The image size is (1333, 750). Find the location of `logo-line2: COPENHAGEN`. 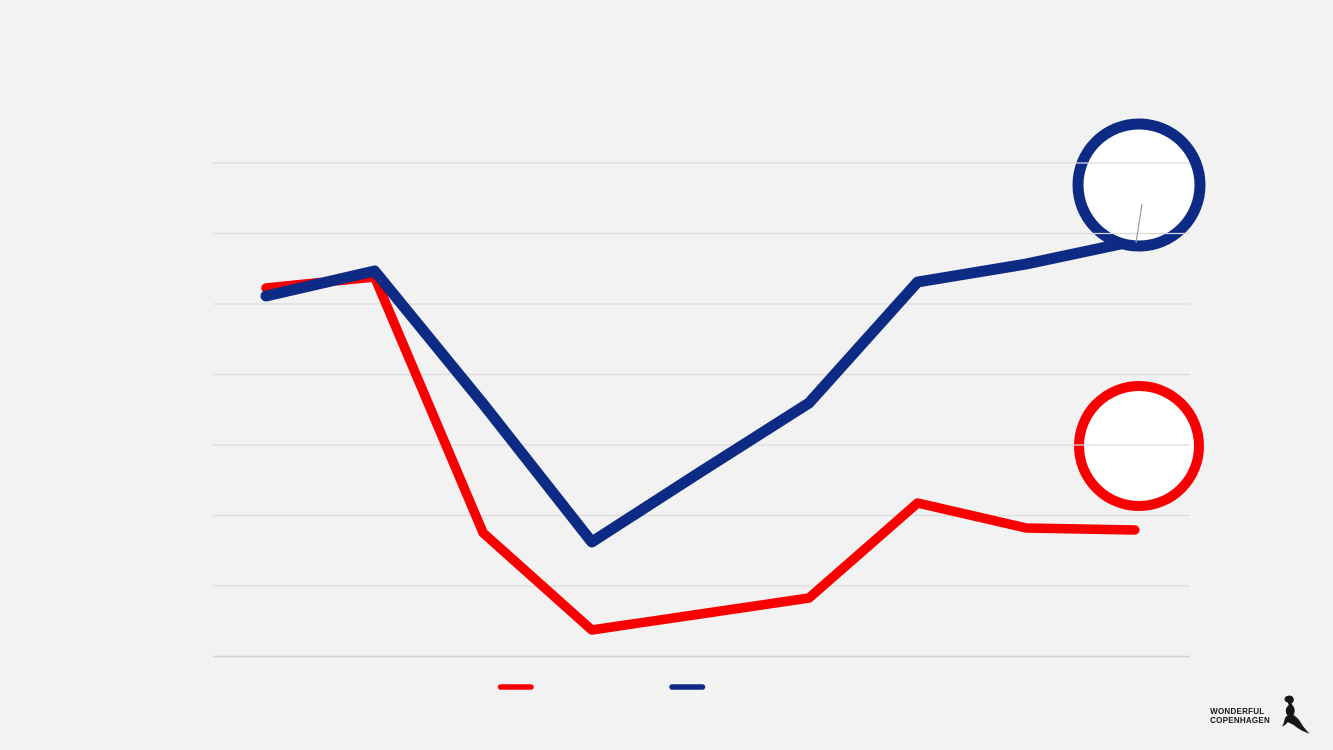

logo-line2: COPENHAGEN is located at coordinates (1240, 720).